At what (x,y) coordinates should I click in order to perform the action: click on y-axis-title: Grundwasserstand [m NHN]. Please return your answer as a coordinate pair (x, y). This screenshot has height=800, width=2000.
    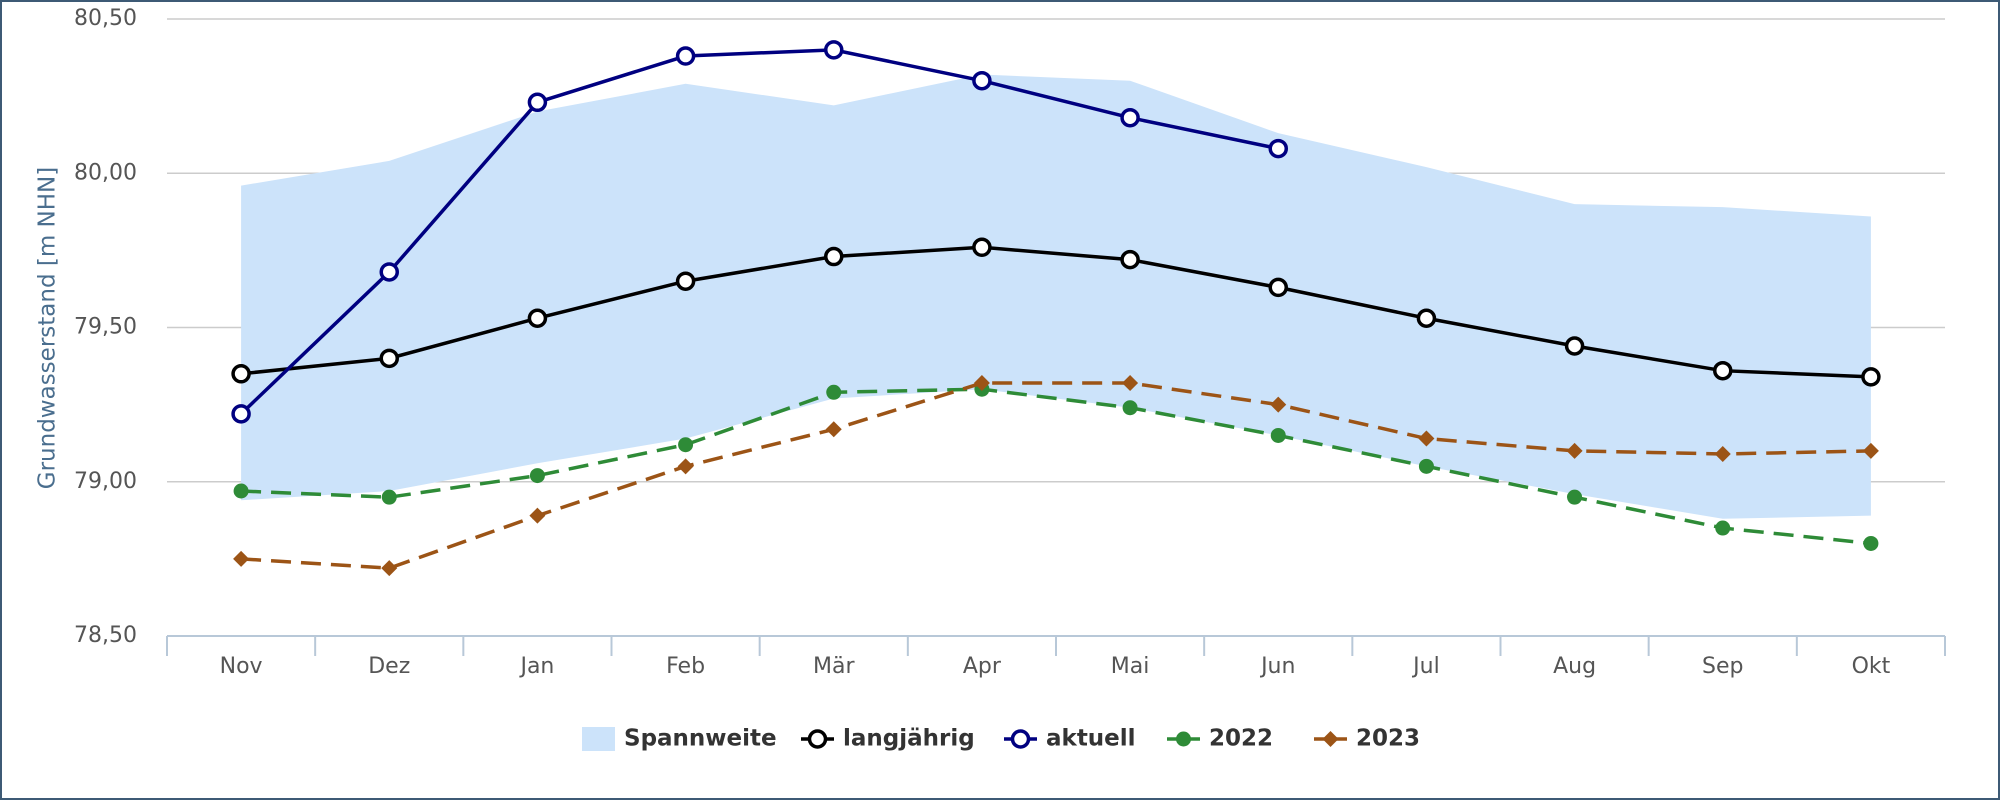
    Looking at the image, I should click on (48, 328).